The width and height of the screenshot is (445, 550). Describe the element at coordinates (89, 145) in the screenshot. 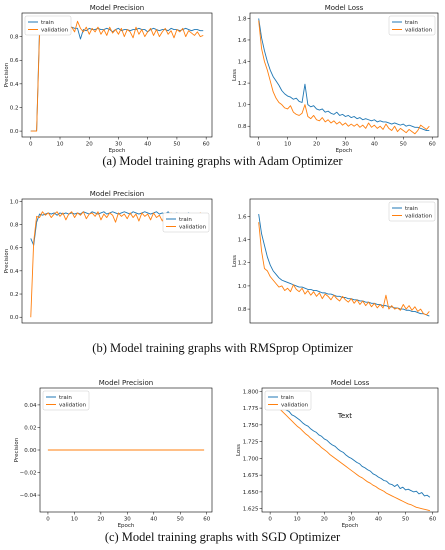

I see `chart-1-xtick-label-2: 20` at that location.